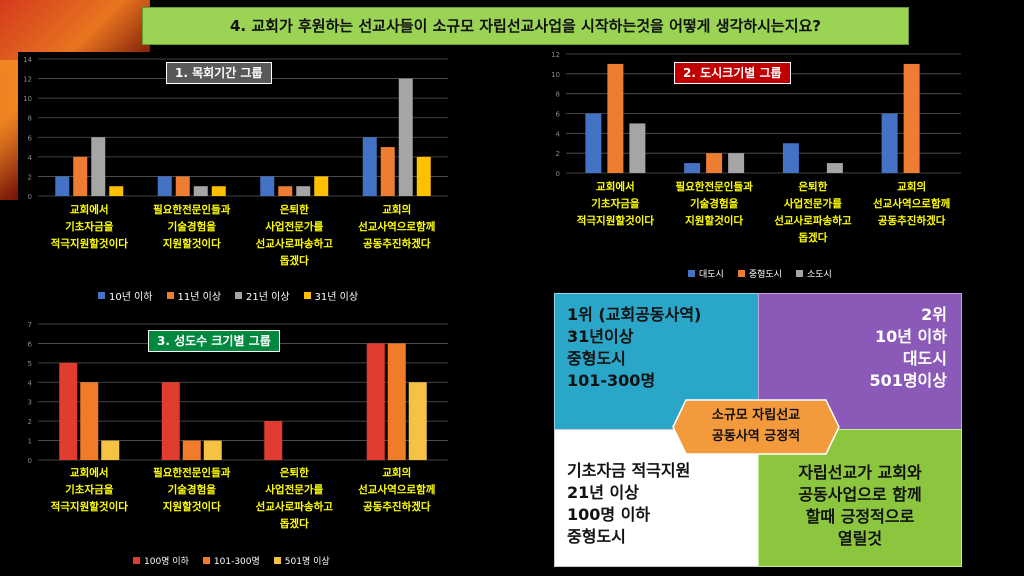 Image resolution: width=1024 pixels, height=576 pixels. I want to click on legend-item: 중형도시, so click(759, 273).